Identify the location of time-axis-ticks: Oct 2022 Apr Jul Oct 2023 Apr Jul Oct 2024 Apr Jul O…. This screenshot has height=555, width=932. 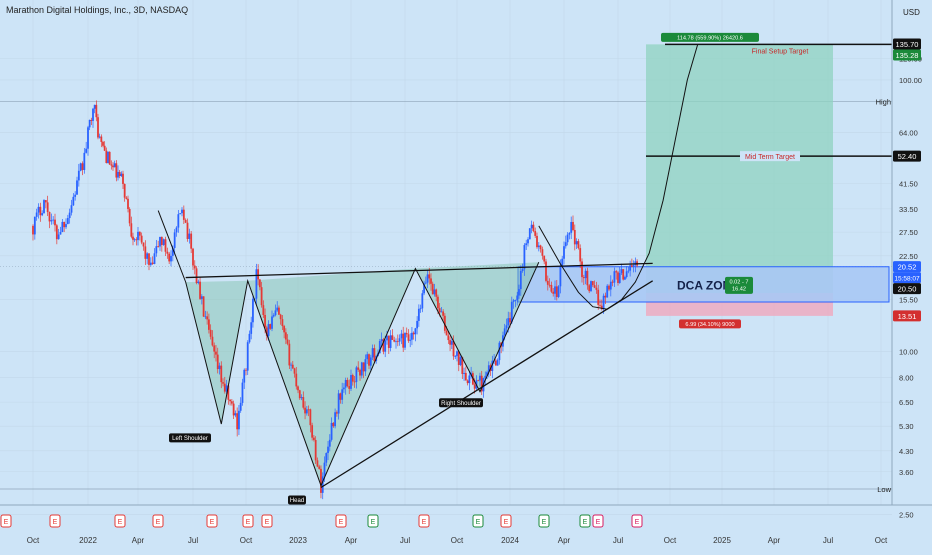
(457, 540).